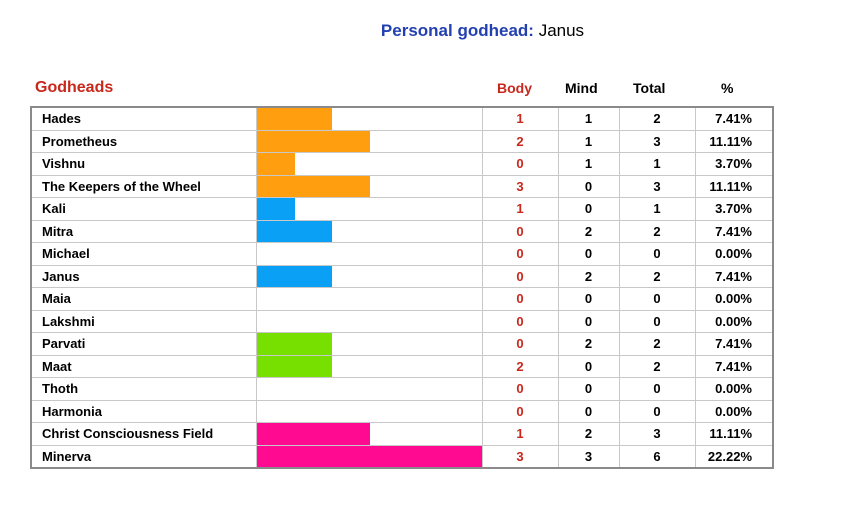 Image resolution: width=845 pixels, height=531 pixels. Describe the element at coordinates (143, 411) in the screenshot. I see `godhead-name: Harmonia` at that location.